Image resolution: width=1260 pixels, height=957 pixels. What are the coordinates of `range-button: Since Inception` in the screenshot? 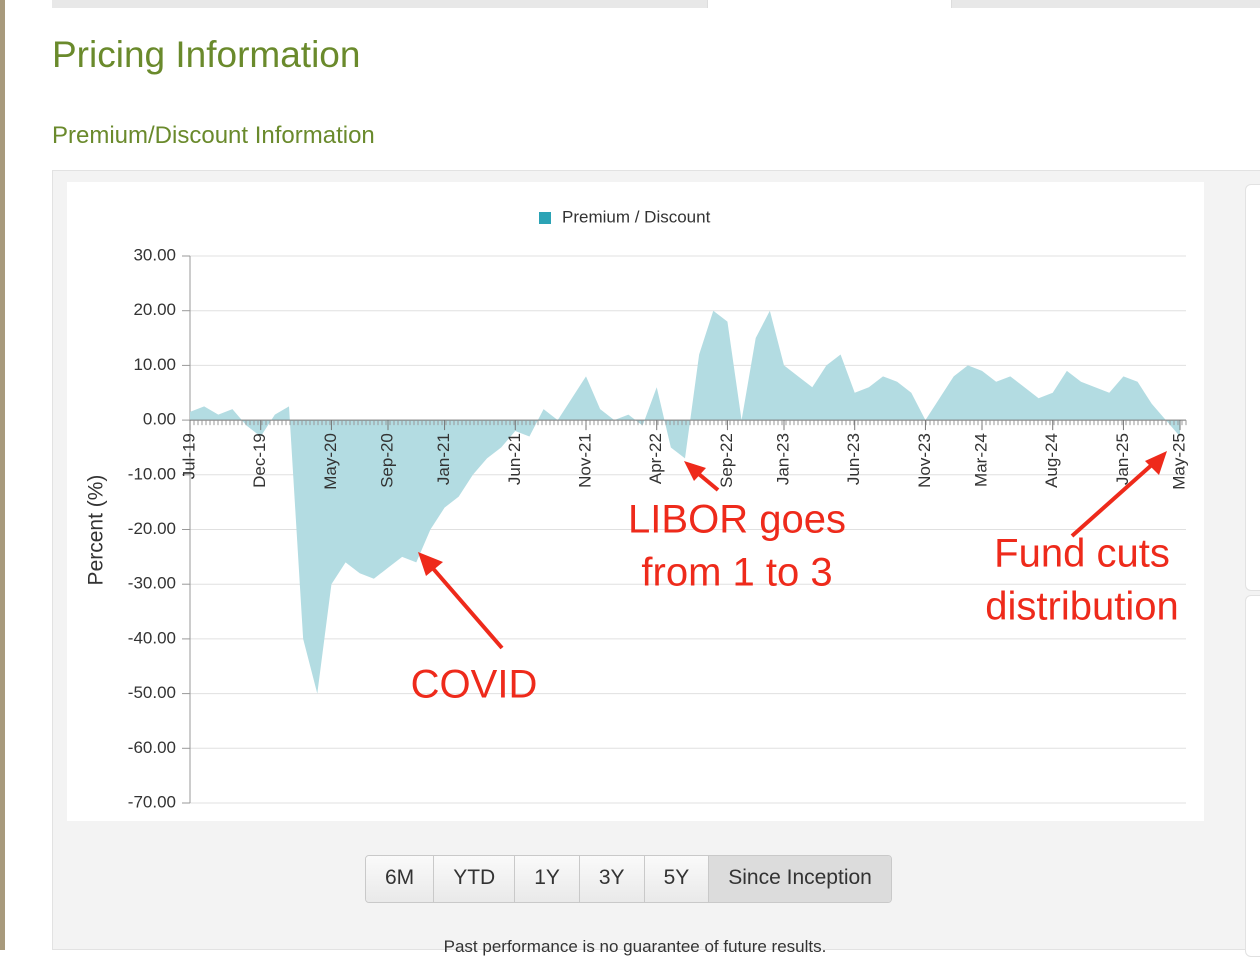 It's located at (800, 879).